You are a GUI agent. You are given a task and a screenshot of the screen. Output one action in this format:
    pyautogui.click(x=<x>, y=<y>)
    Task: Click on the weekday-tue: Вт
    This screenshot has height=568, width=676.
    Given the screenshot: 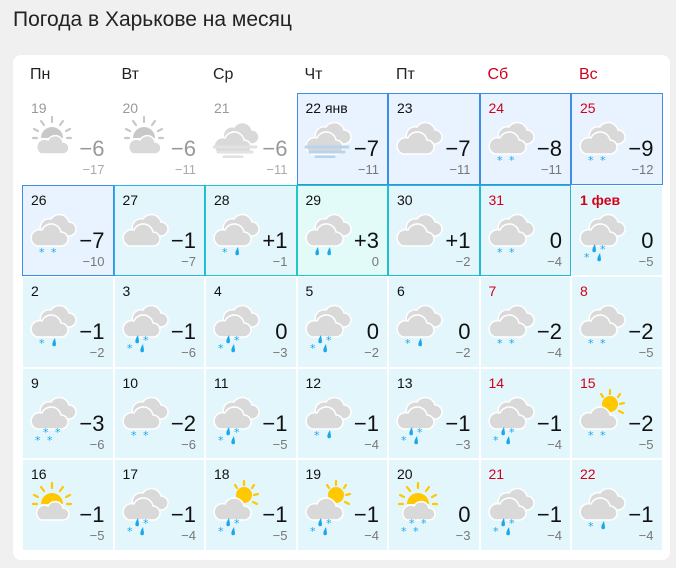 What is the action you would take?
    pyautogui.click(x=130, y=74)
    